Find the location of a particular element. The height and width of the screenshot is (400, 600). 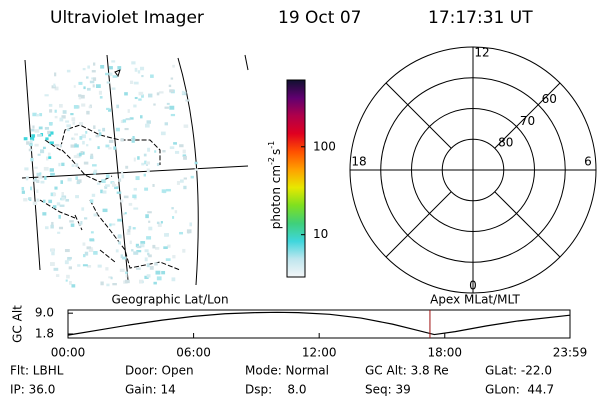

colorbar-tick-label: 100 is located at coordinates (324, 146).